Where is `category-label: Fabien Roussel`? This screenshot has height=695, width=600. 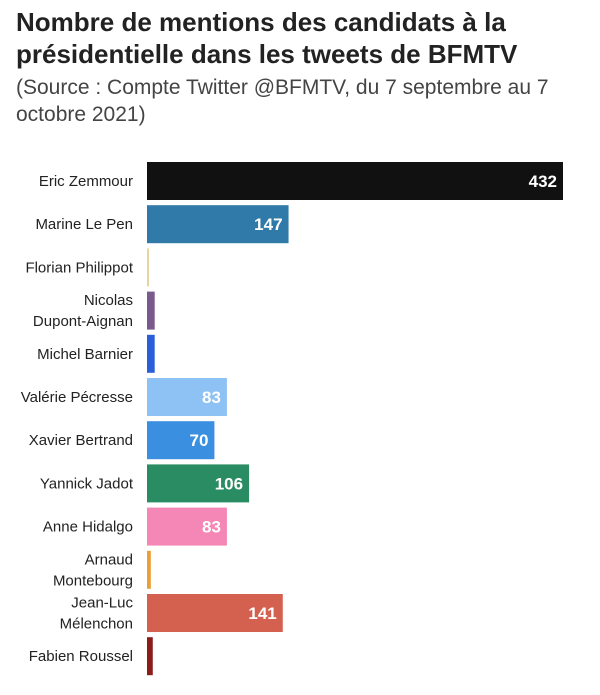
category-label: Fabien Roussel is located at coordinates (81, 656).